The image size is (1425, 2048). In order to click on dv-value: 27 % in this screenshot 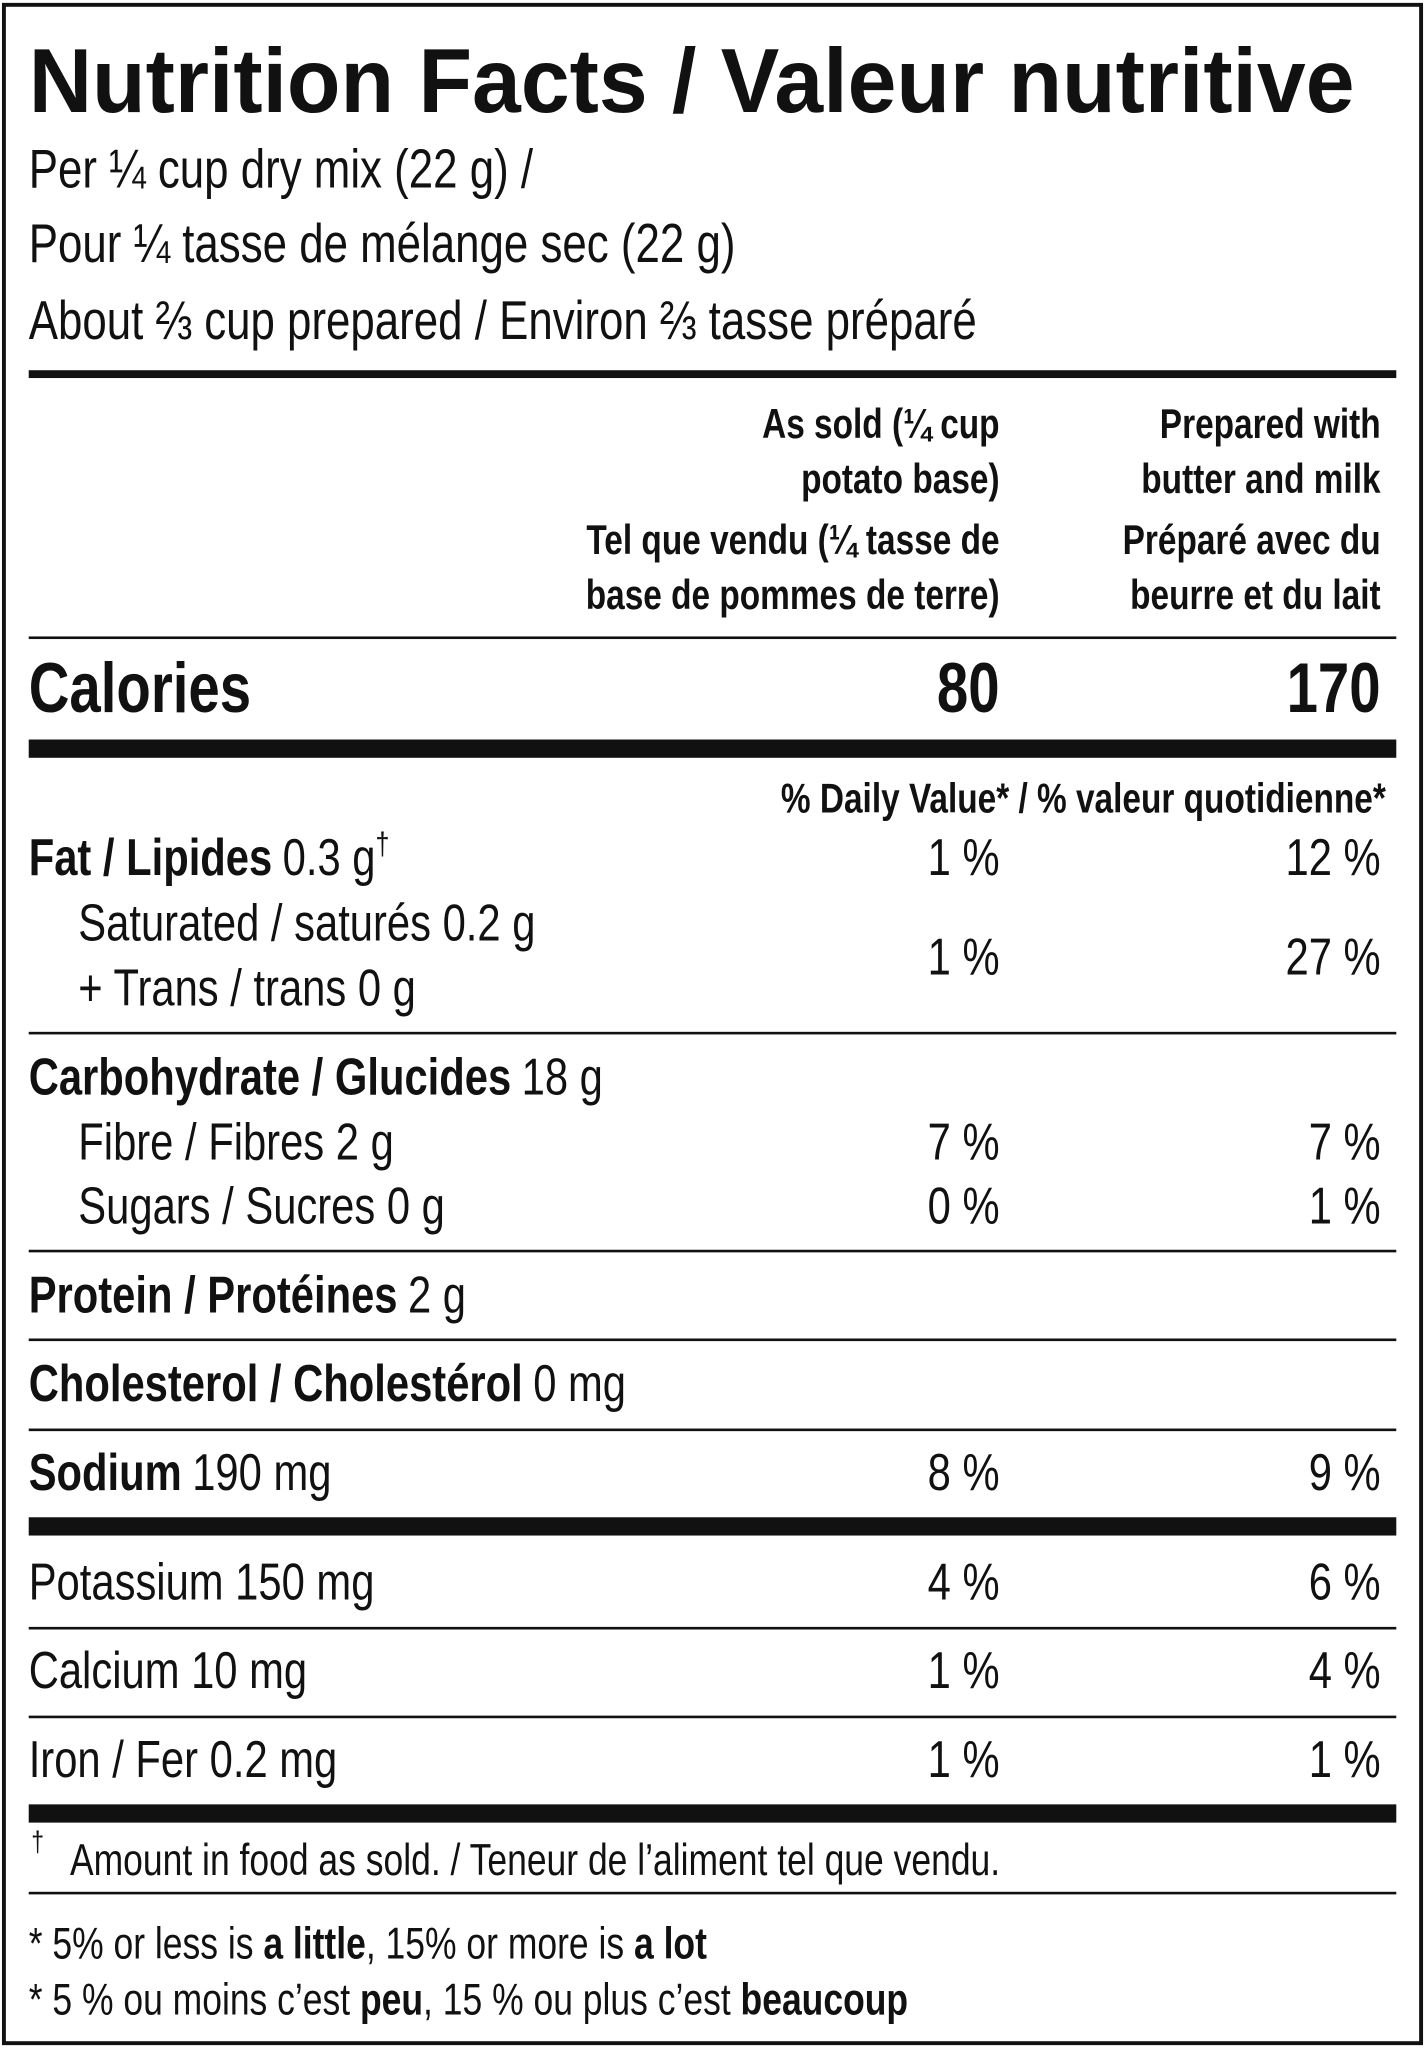, I will do `click(1332, 957)`.